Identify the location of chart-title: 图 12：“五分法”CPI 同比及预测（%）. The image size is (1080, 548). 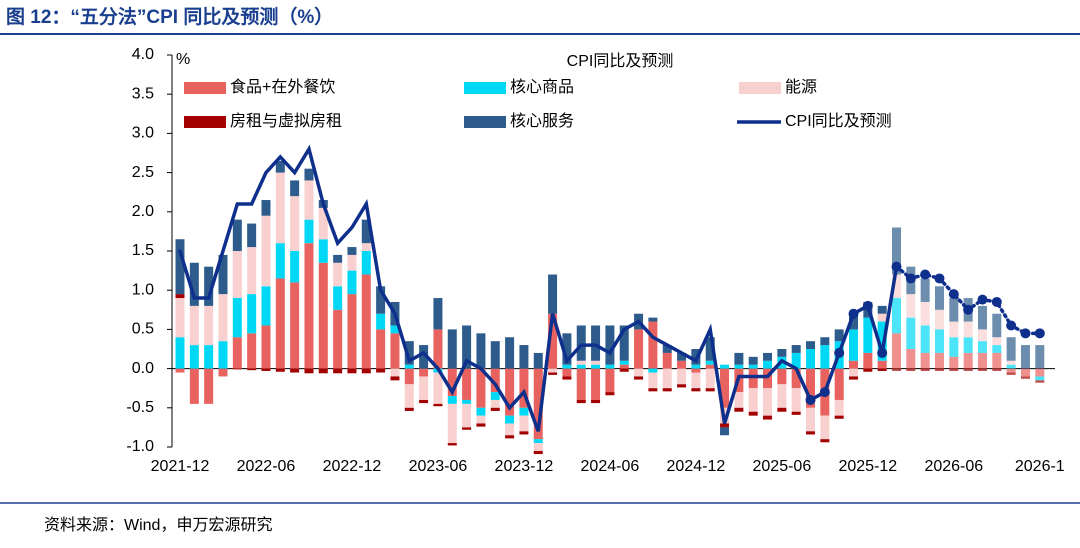
(169, 16).